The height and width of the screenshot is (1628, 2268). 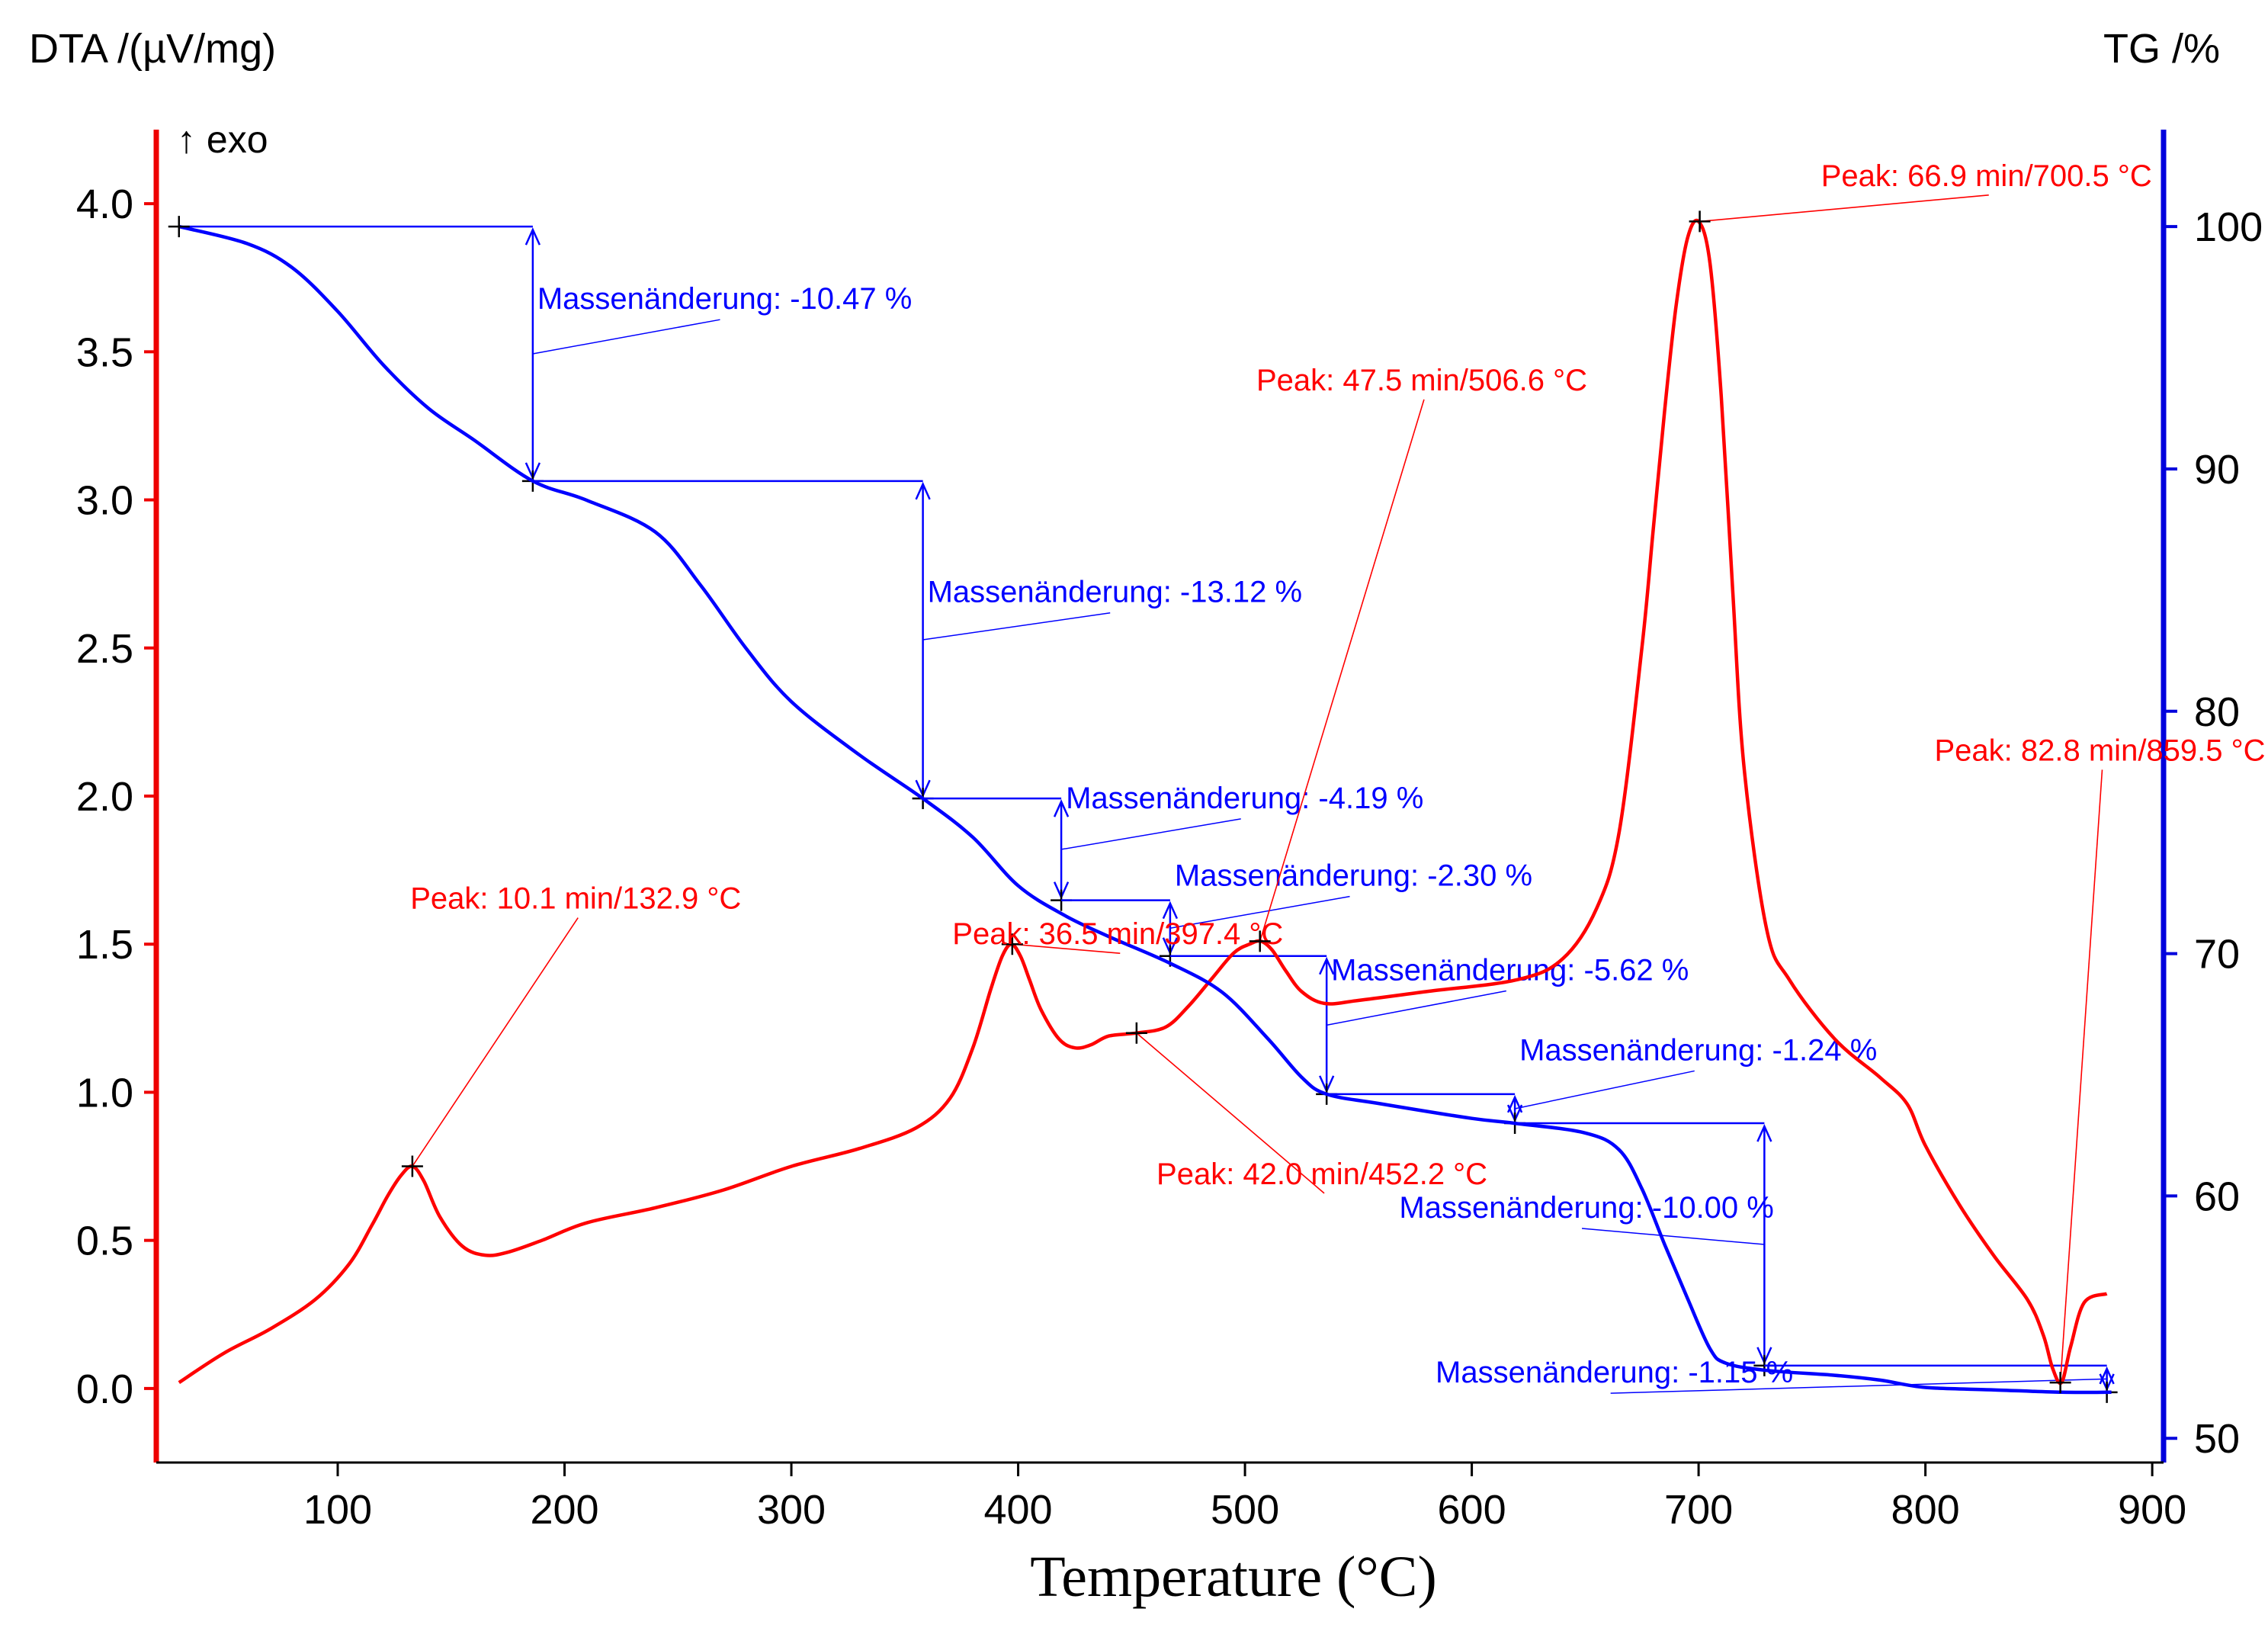 What do you see at coordinates (222, 139) in the screenshot?
I see `exo-label: ↑ exo` at bounding box center [222, 139].